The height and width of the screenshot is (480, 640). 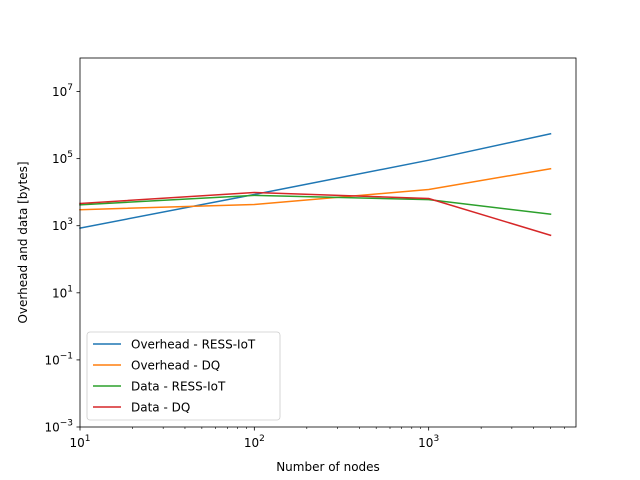 What do you see at coordinates (79, 442) in the screenshot?
I see `x-tick-label: 10¹` at bounding box center [79, 442].